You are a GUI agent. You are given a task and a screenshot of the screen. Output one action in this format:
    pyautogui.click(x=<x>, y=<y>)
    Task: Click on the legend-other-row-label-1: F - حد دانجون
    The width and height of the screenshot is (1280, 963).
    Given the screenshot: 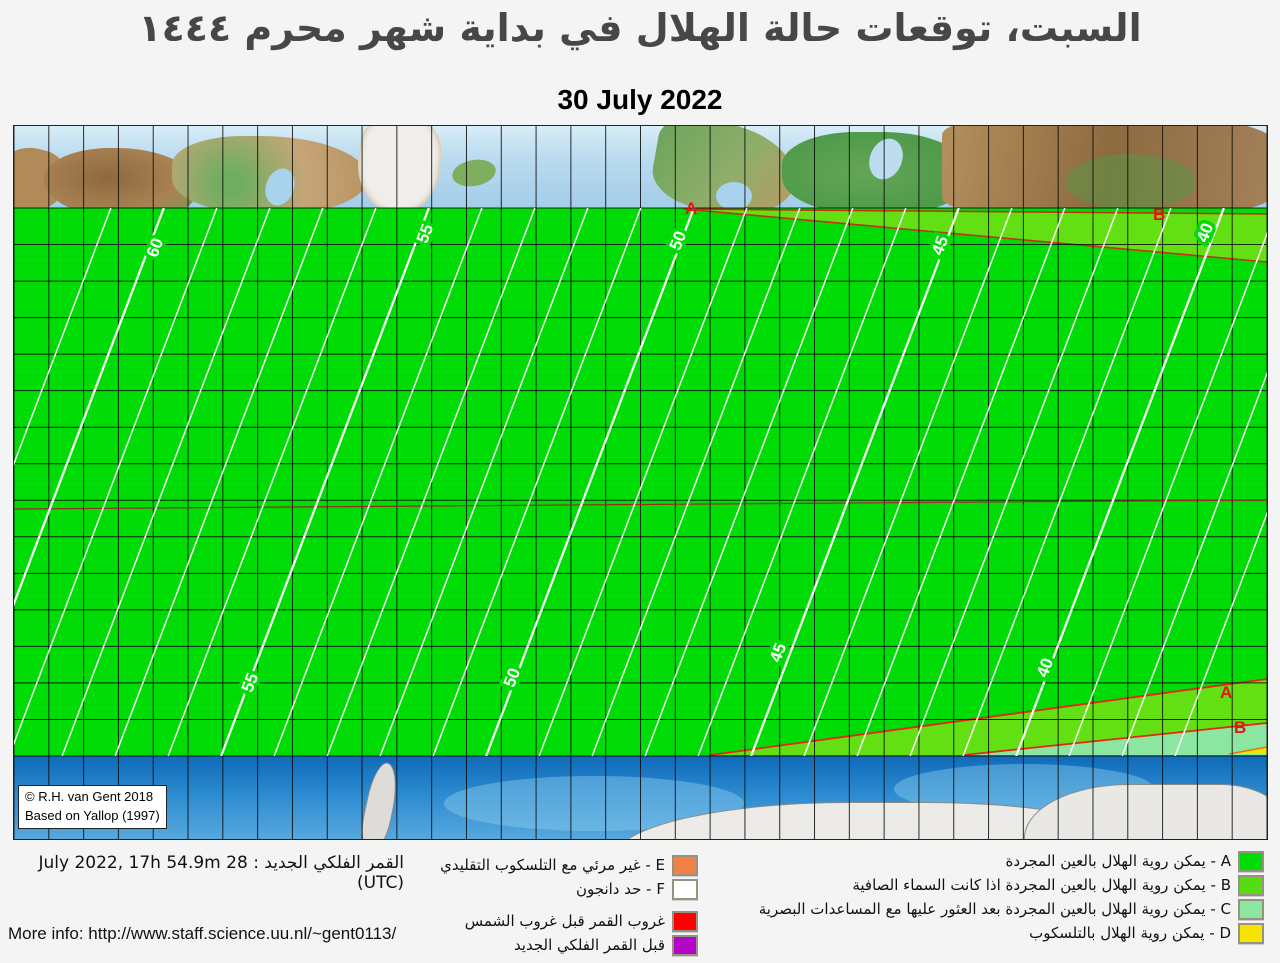 What is the action you would take?
    pyautogui.click(x=620, y=889)
    